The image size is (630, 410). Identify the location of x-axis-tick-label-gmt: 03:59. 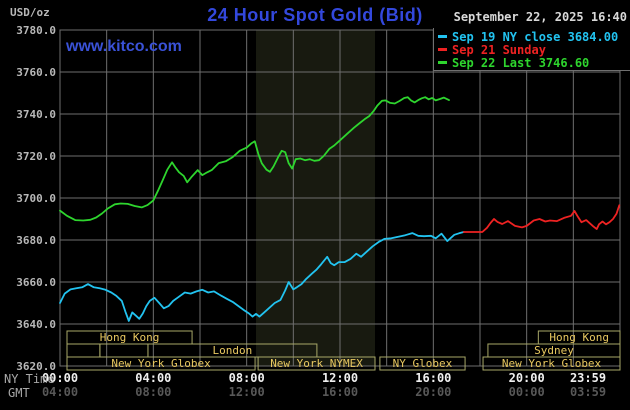
(588, 392).